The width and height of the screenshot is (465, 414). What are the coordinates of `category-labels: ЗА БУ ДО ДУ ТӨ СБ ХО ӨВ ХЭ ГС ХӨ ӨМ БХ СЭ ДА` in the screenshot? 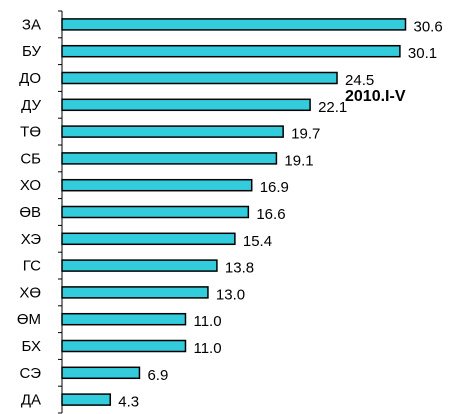 It's located at (29, 212).